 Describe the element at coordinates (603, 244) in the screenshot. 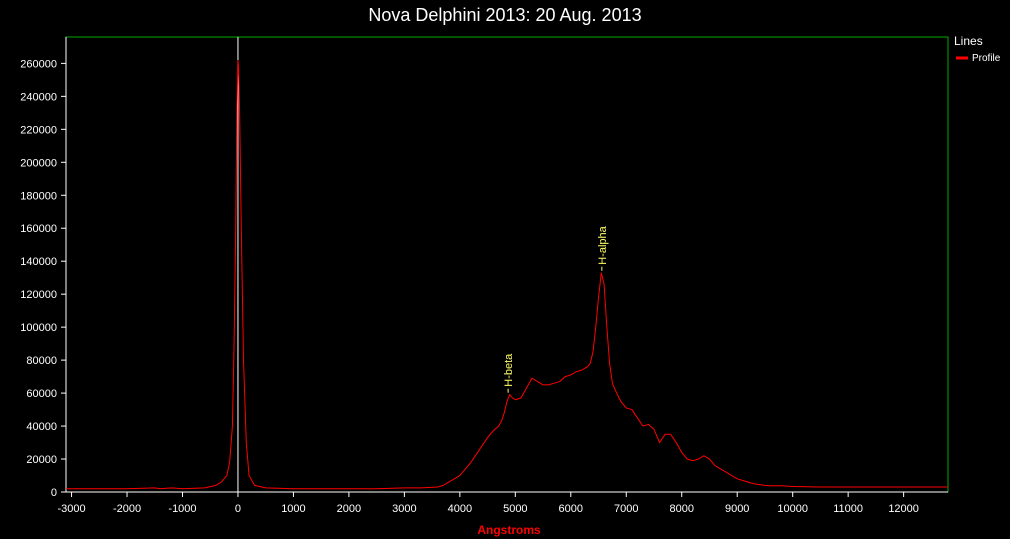

I see `annotation-label: H-alpha` at that location.